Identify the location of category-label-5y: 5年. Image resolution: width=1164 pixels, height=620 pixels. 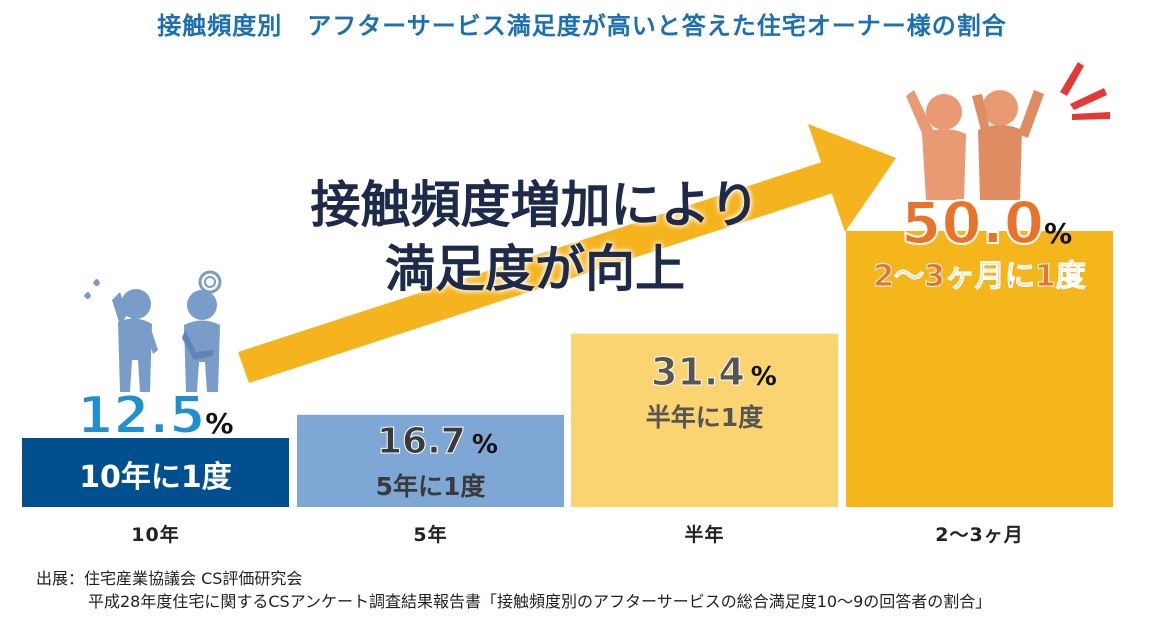
(430, 535).